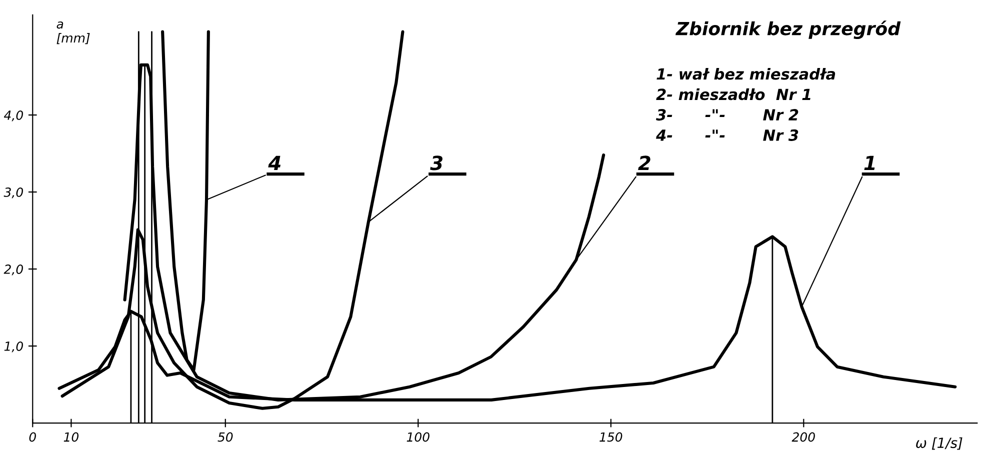 This screenshot has width=989, height=451. I want to click on chart-title: Zbiornik bez przegród, so click(788, 30).